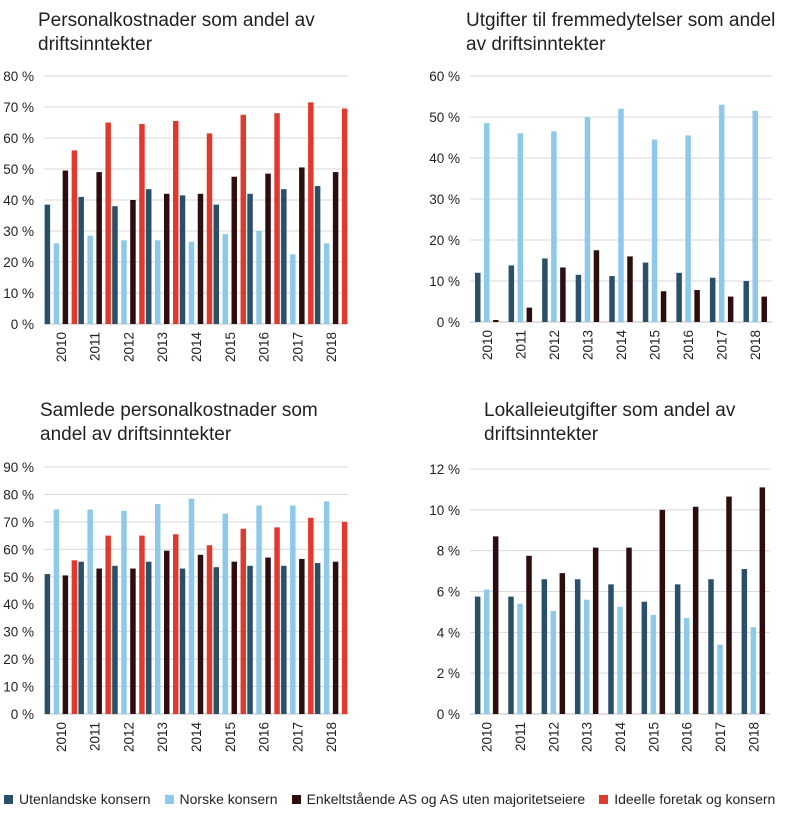 This screenshot has height=818, width=800. What do you see at coordinates (179, 410) in the screenshot?
I see `chart-title: Samlede personalkostnader som` at bounding box center [179, 410].